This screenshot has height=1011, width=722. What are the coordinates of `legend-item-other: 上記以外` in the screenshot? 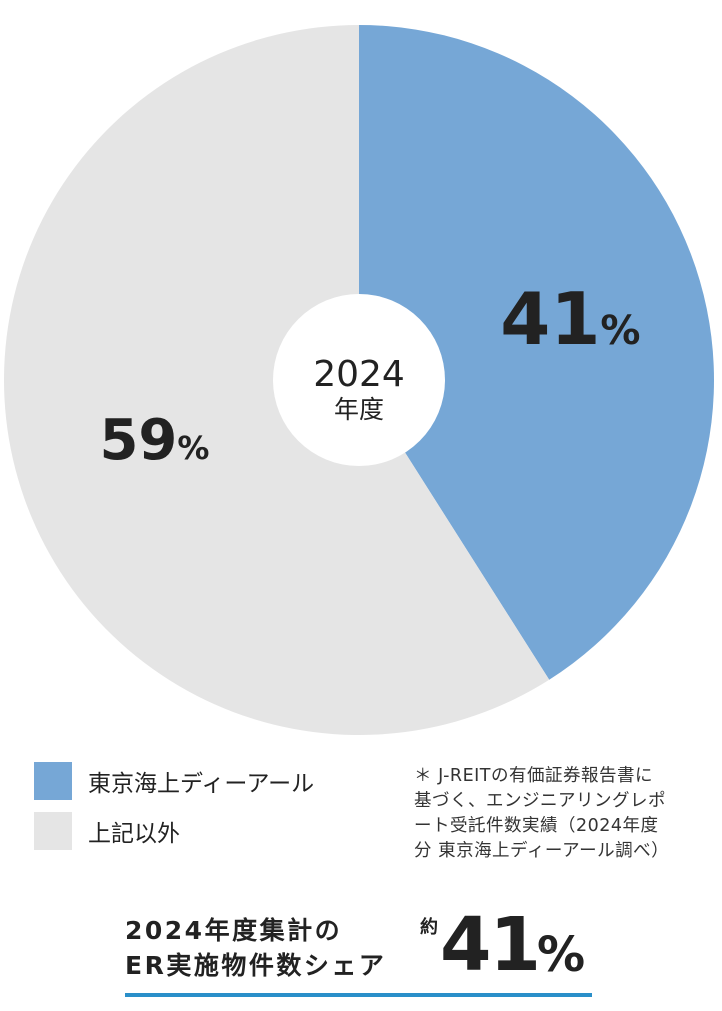 It's located at (174, 831).